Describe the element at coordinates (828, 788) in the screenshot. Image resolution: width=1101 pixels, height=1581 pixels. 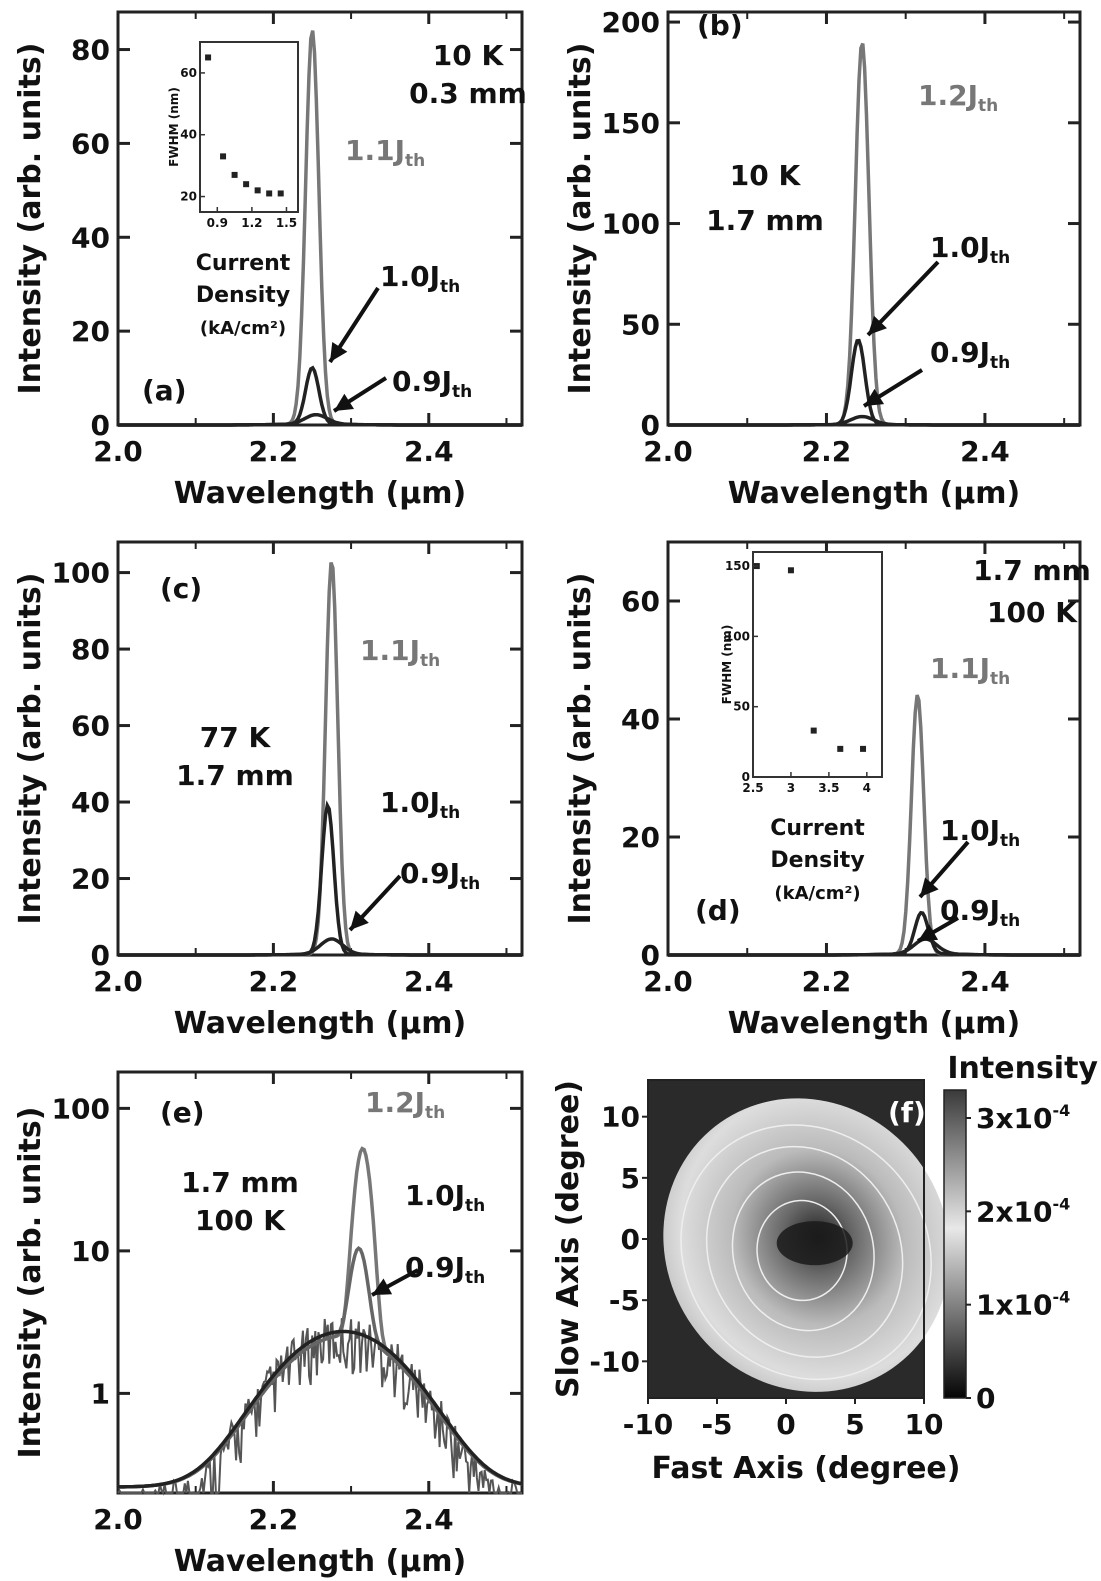
I see `inset-x-tick-label: 3.5` at that location.